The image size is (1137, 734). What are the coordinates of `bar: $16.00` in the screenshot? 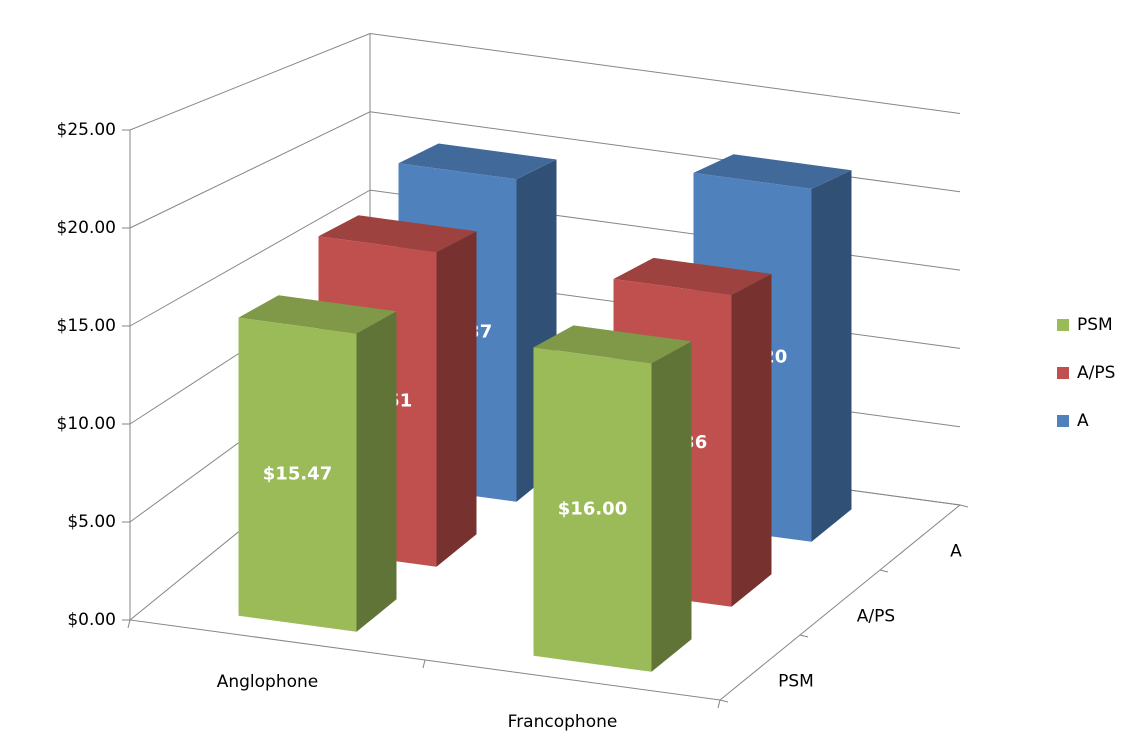 It's located at (612, 498).